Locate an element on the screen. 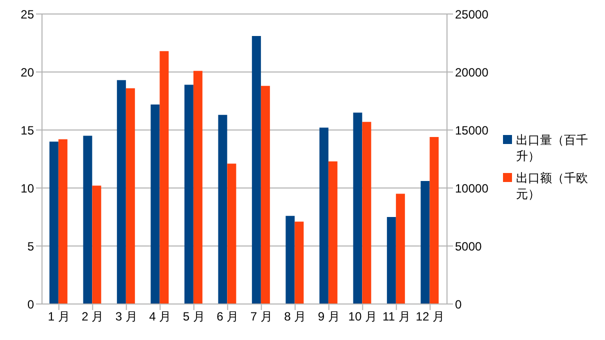 Image resolution: width=605 pixels, height=340 pixels. y-tick-label: 20 is located at coordinates (27, 72).